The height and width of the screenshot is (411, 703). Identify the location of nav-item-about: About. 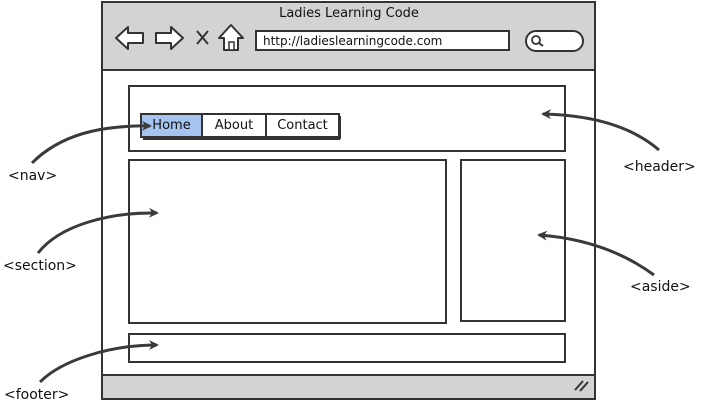
(234, 125).